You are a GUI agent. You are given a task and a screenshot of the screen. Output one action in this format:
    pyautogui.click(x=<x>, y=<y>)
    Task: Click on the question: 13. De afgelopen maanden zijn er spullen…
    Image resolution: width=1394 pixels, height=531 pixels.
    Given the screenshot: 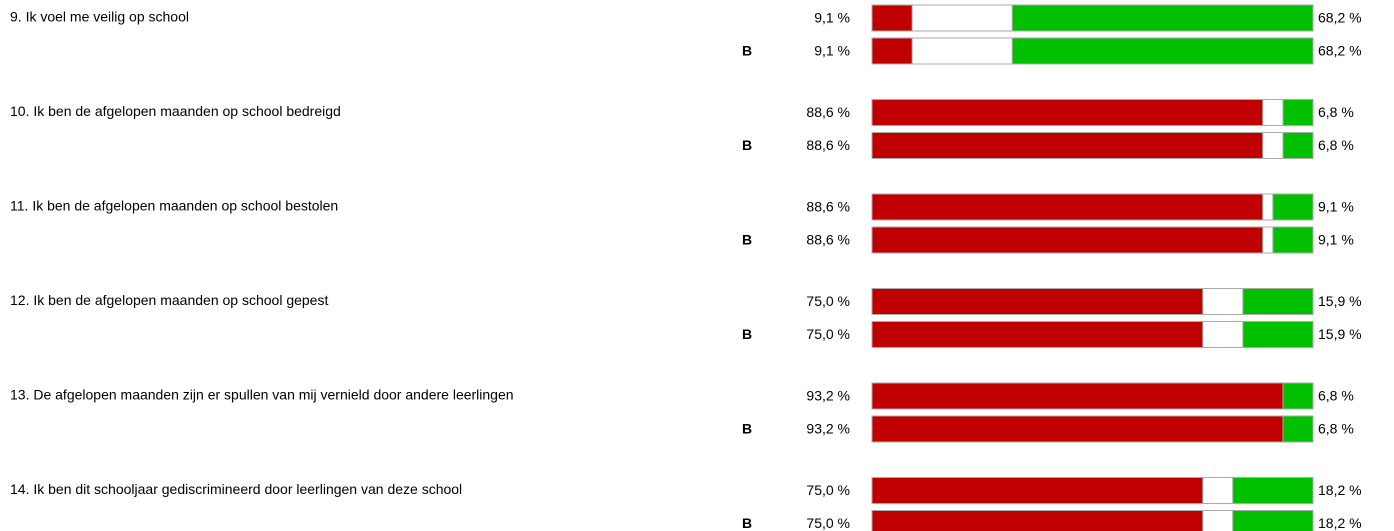 What is the action you would take?
    pyautogui.click(x=262, y=395)
    